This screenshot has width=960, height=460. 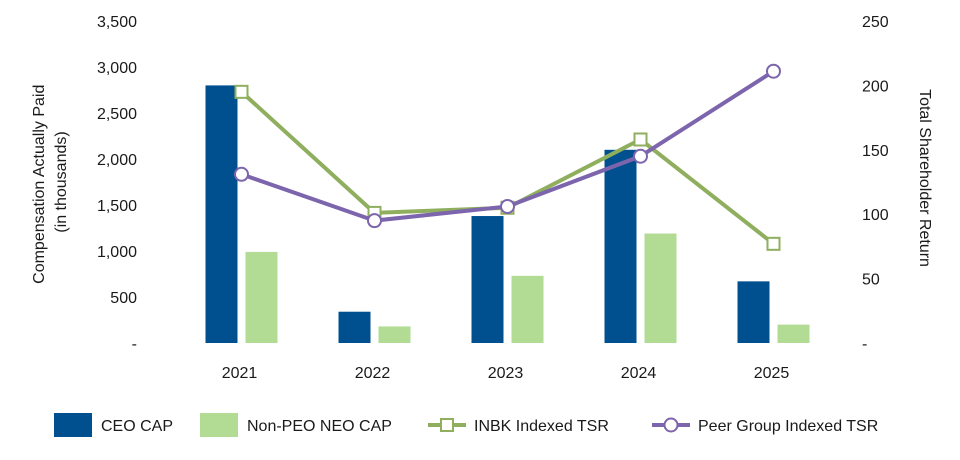 What do you see at coordinates (117, 68) in the screenshot?
I see `left-axis-tick-label: 3,000` at bounding box center [117, 68].